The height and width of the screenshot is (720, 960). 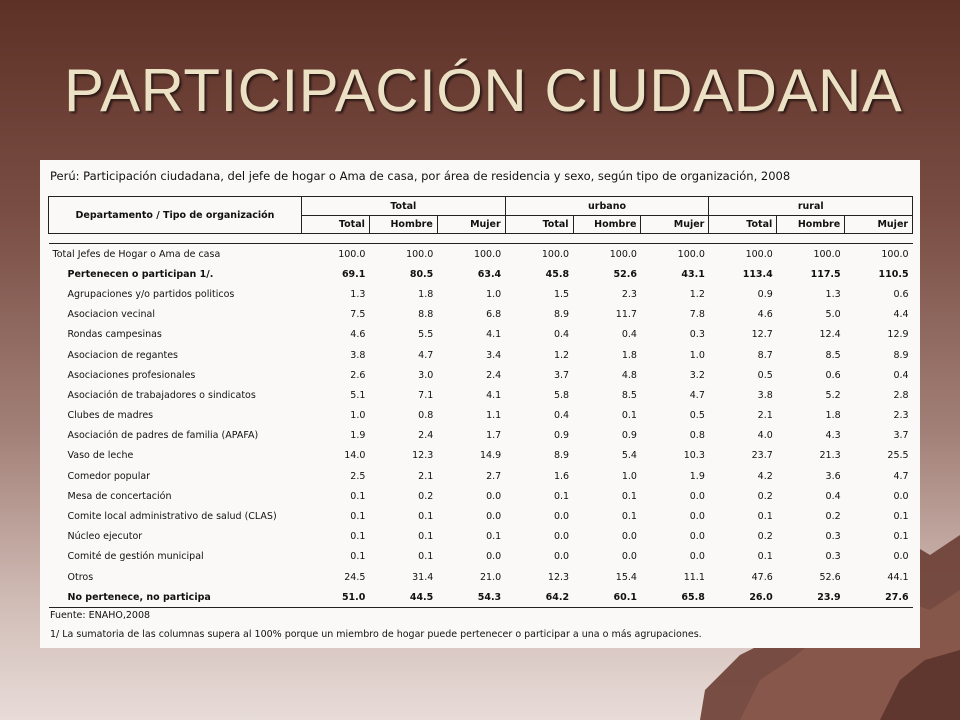 What do you see at coordinates (426, 476) in the screenshot?
I see `value-cell: 2.1` at bounding box center [426, 476].